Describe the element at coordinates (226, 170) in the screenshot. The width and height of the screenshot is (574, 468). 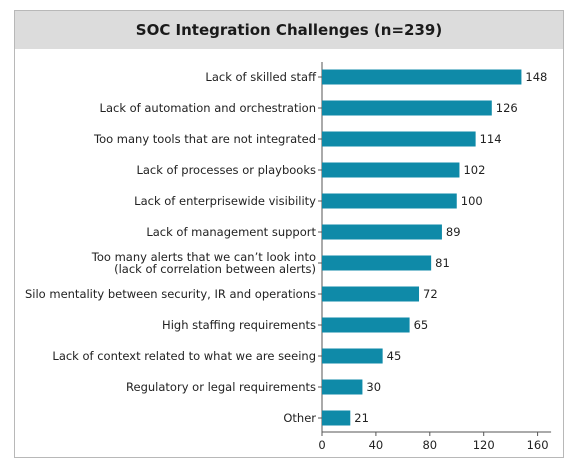
I see `category-label: Lack of processes or playbooks` at that location.